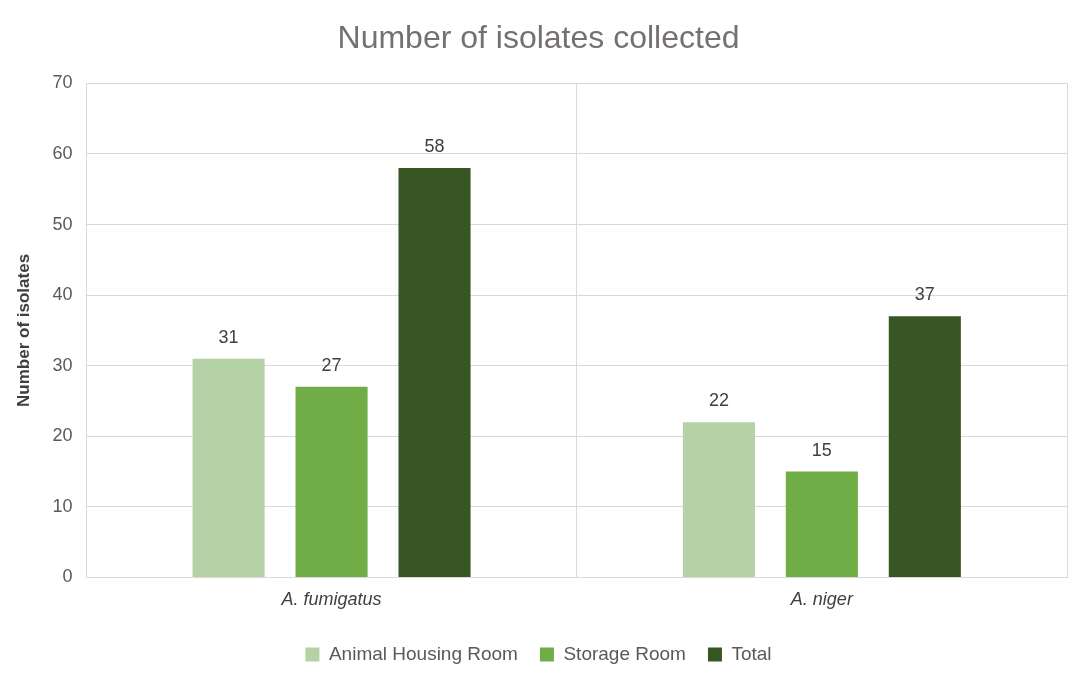 The height and width of the screenshot is (684, 1087). I want to click on y-tick-label: 0, so click(67, 576).